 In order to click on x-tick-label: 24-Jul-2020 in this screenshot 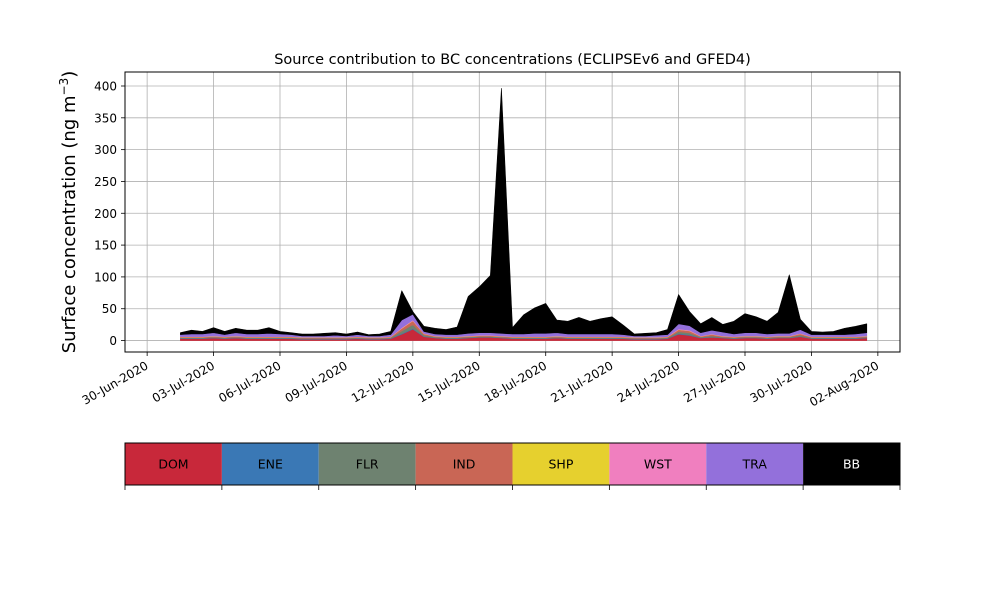, I will do `click(648, 381)`.